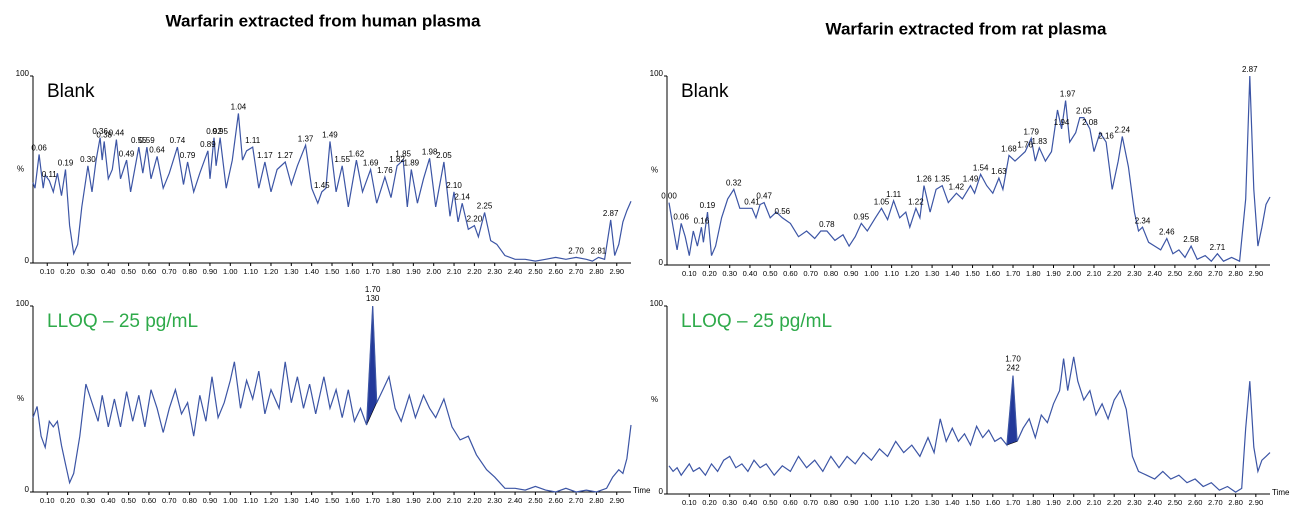 The width and height of the screenshot is (1292, 506). What do you see at coordinates (230, 500) in the screenshot?
I see `x-tick-label: 1.00` at bounding box center [230, 500].